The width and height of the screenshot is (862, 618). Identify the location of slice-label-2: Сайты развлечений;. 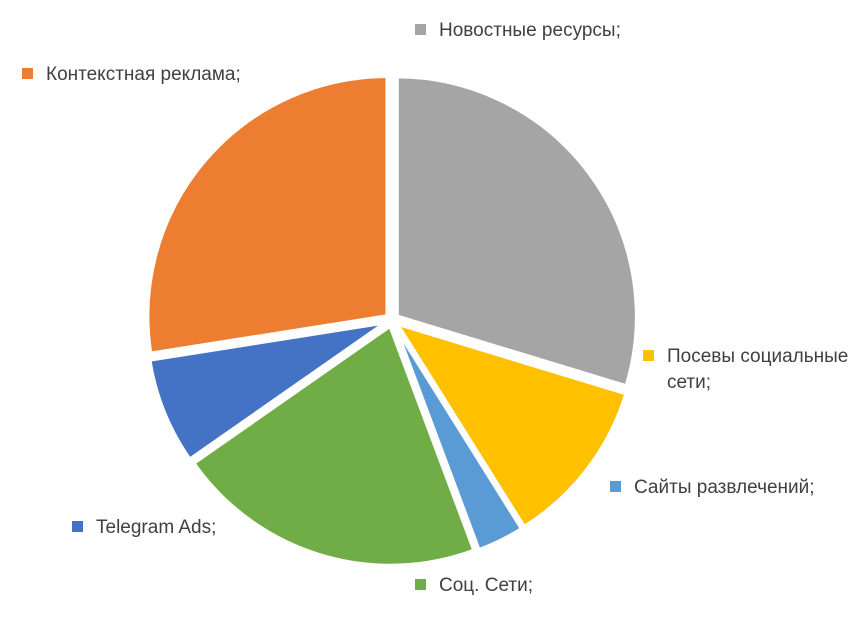
(724, 487).